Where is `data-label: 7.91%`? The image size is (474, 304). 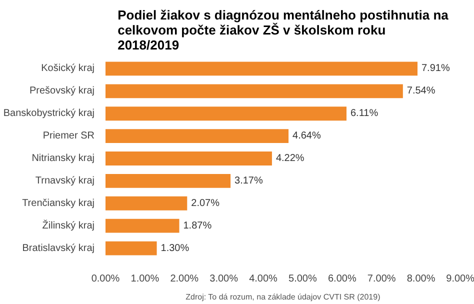
data-label: 7.91% is located at coordinates (436, 68).